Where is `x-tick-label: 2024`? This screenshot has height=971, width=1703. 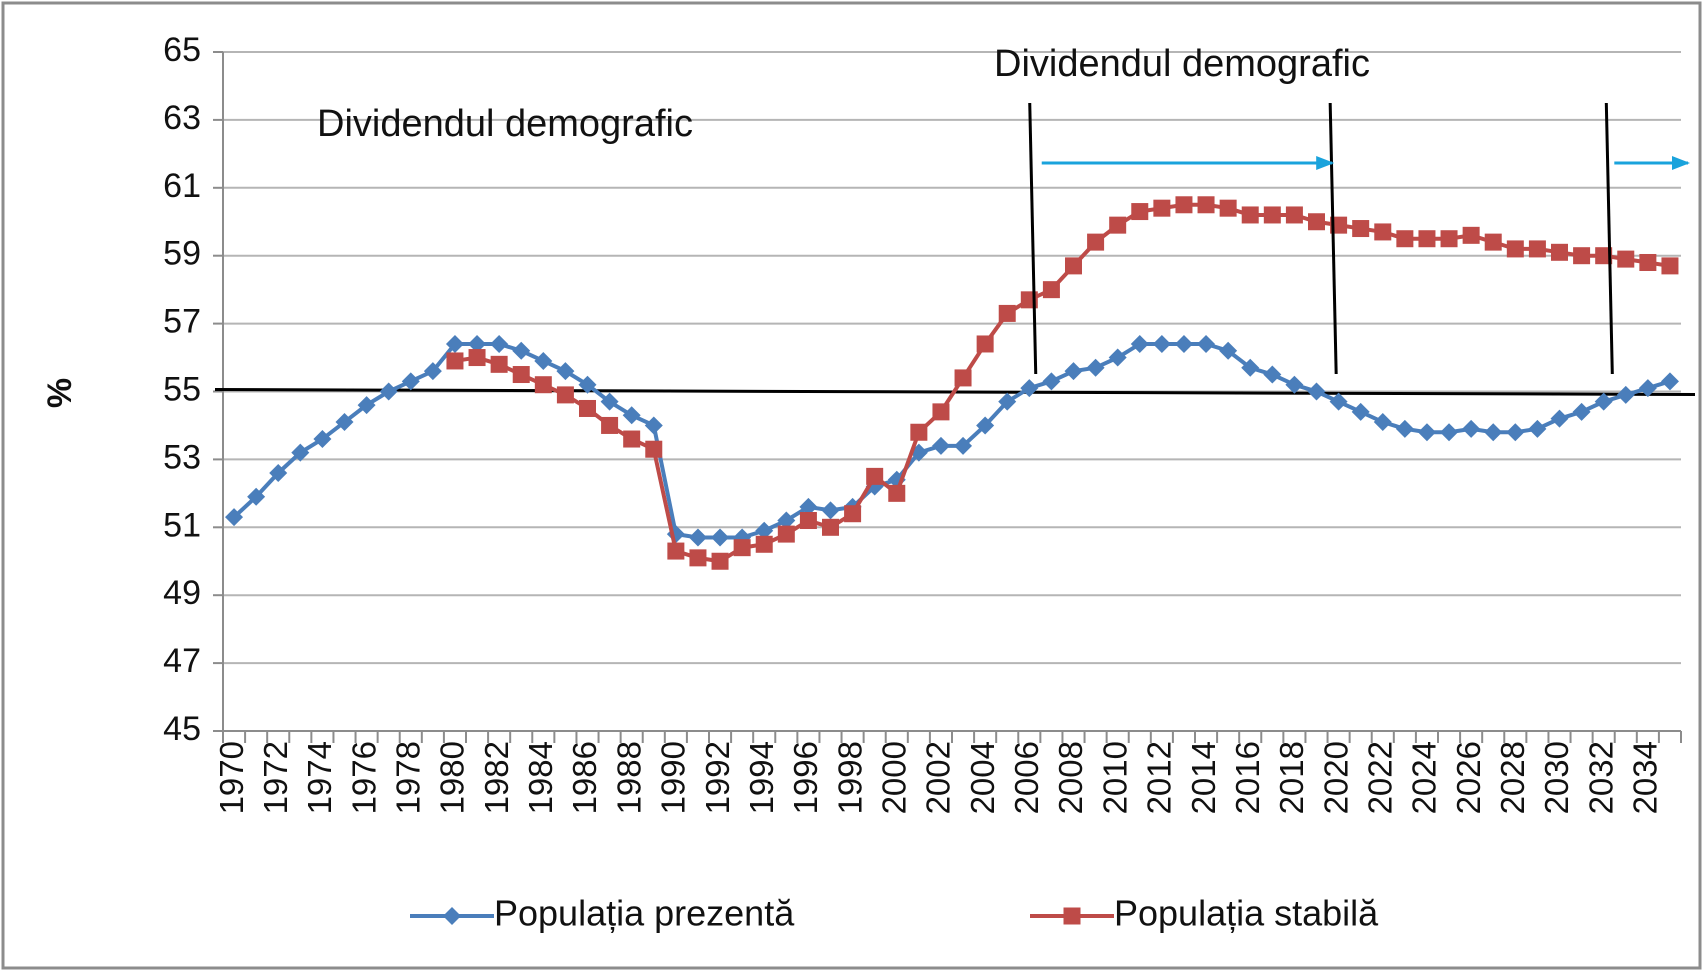
x-tick-label: 2024 is located at coordinates (1424, 777).